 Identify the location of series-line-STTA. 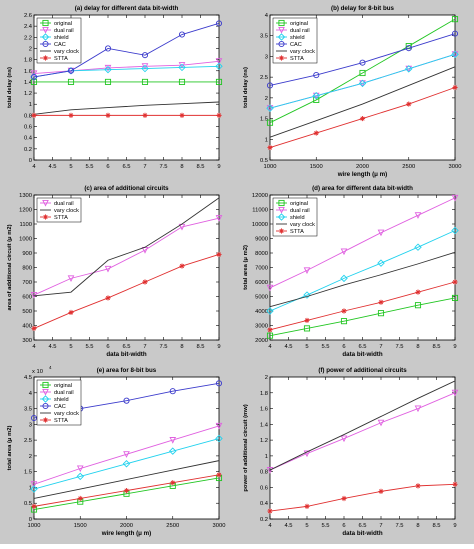
(362, 306).